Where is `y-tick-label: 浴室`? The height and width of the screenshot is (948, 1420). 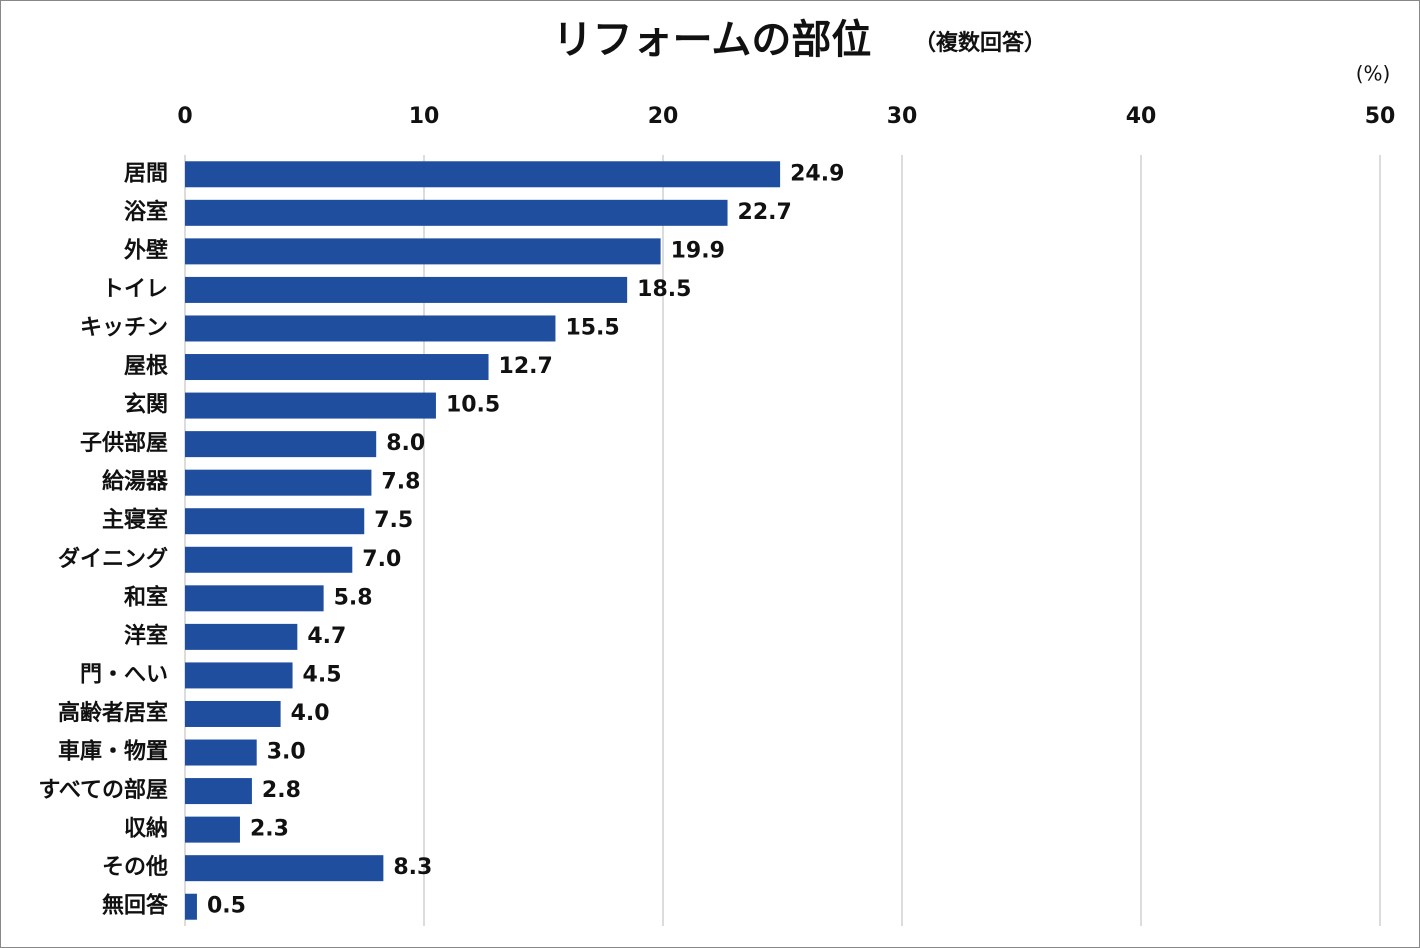 y-tick-label: 浴室 is located at coordinates (146, 212).